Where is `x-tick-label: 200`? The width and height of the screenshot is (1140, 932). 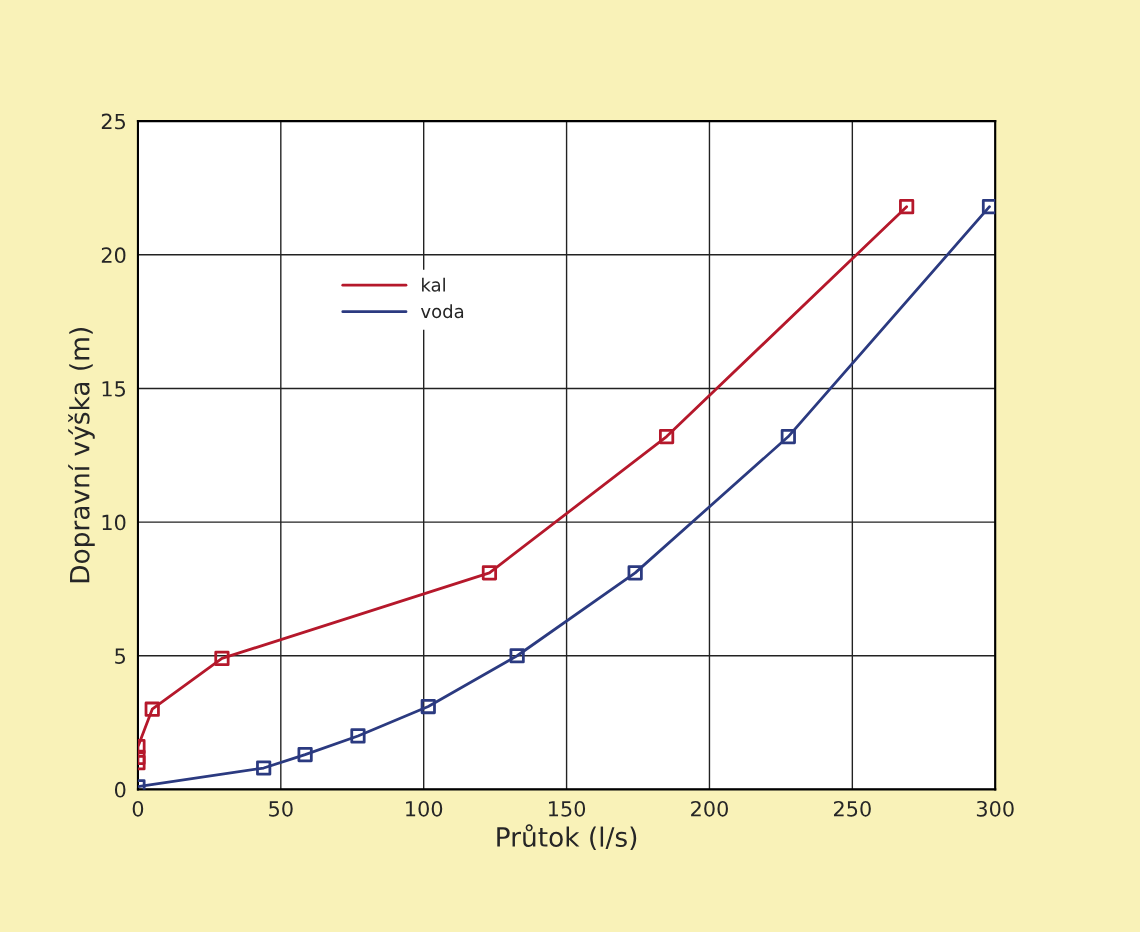 x-tick-label: 200 is located at coordinates (709, 808).